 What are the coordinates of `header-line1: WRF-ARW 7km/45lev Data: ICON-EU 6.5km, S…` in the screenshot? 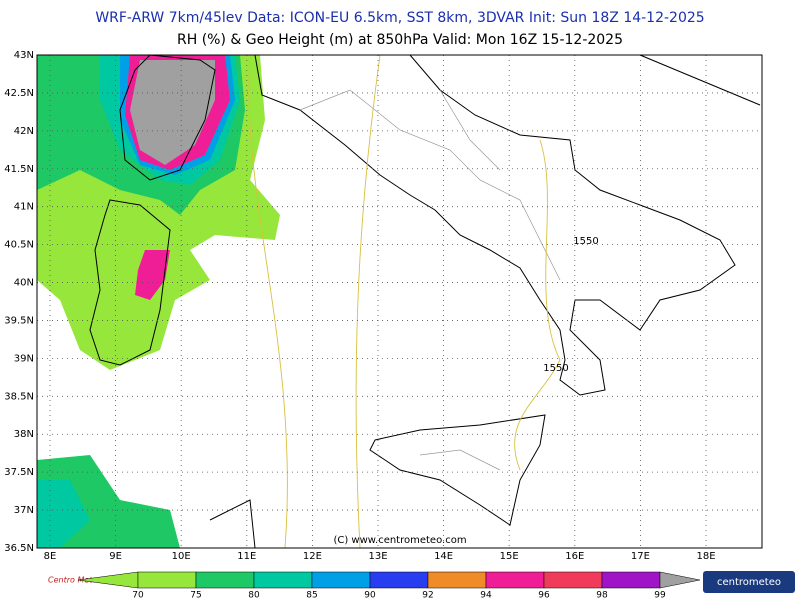 It's located at (399, 18).